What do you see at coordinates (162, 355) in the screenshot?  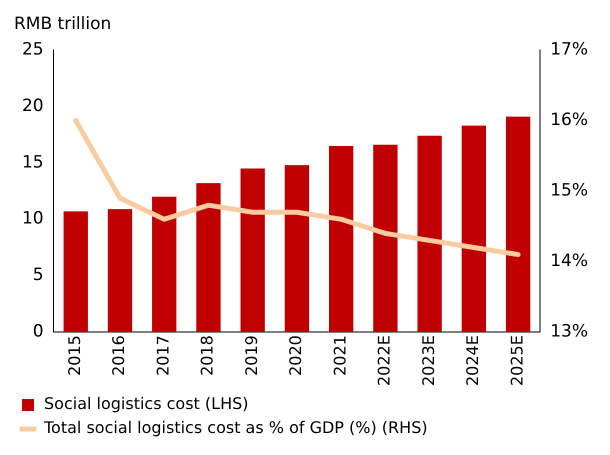 I see `x-tick-label: 2017` at bounding box center [162, 355].